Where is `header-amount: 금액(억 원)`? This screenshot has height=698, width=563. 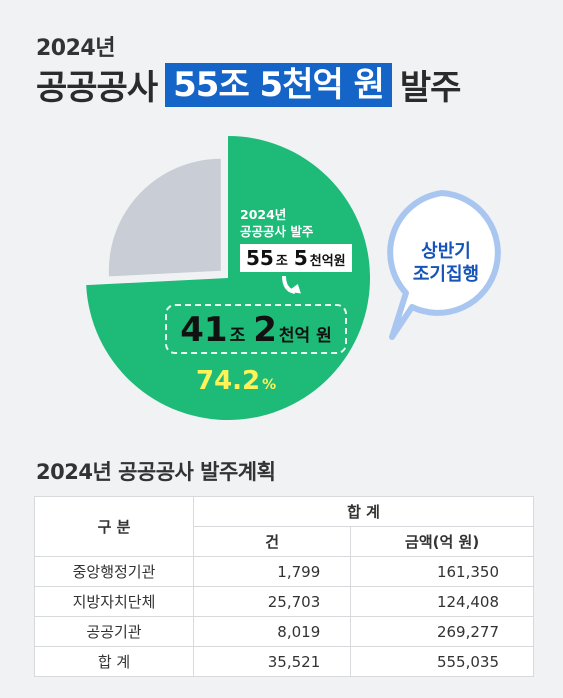 header-amount: 금액(억 원) is located at coordinates (442, 541).